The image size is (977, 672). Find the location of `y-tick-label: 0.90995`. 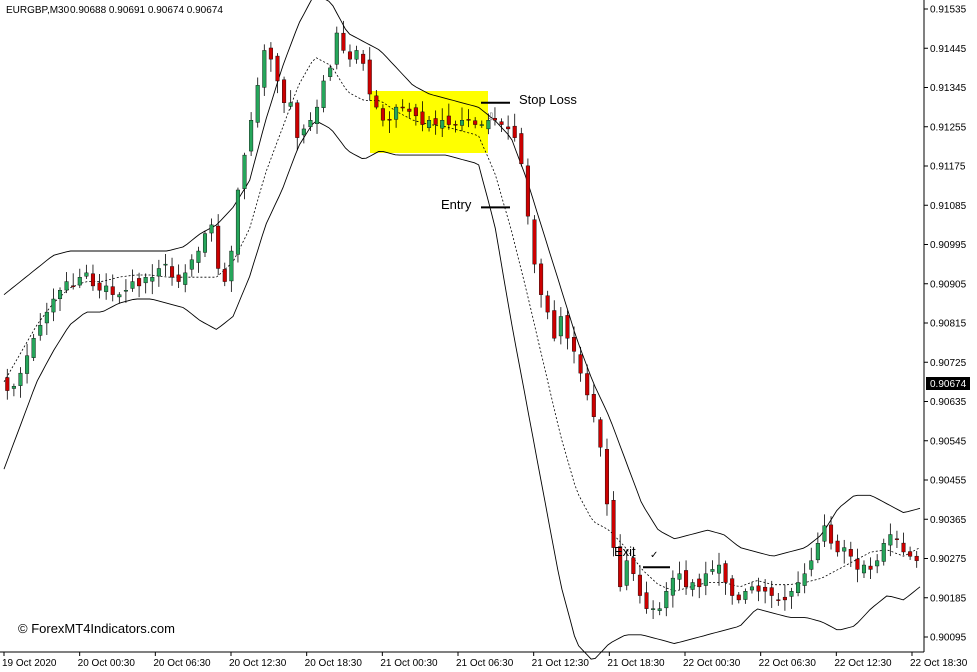

y-tick-label: 0.90995 is located at coordinates (948, 245).